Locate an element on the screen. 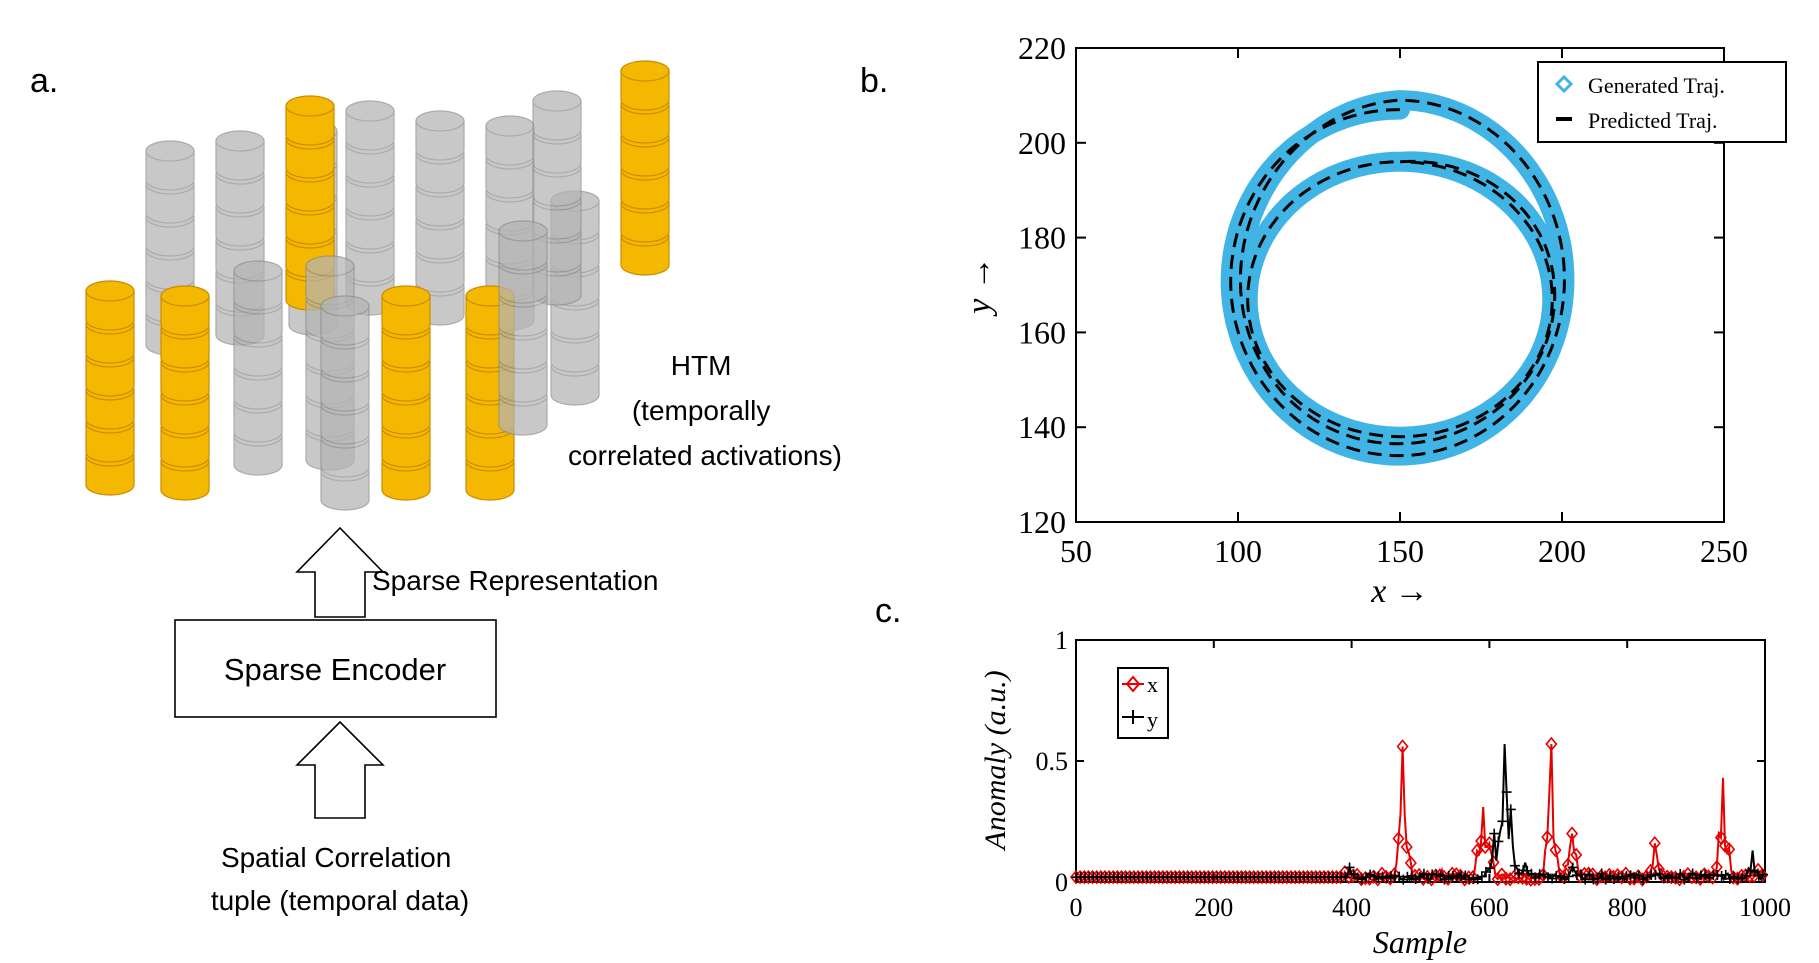  trajectory-series is located at coordinates (1397, 278).